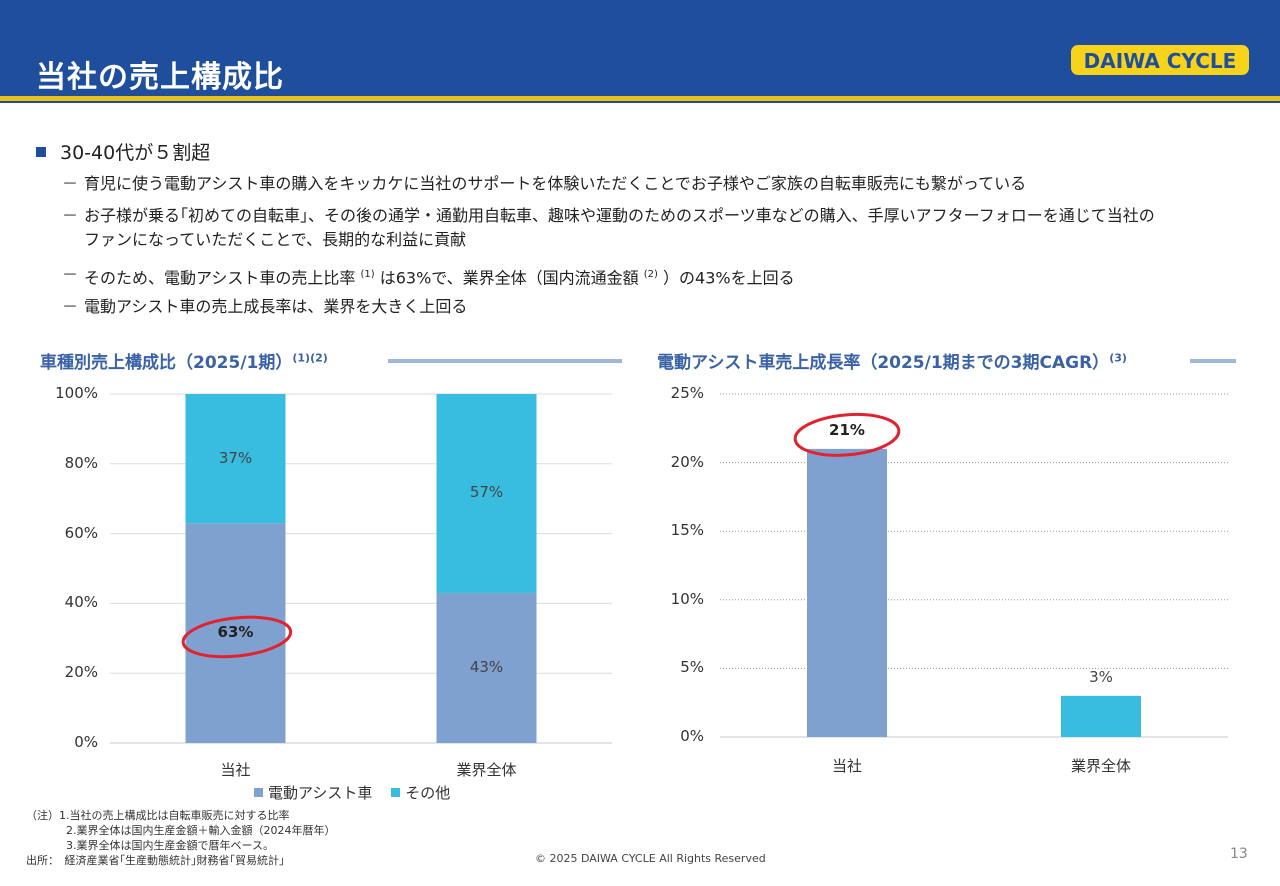  Describe the element at coordinates (367, 274) in the screenshot. I see `footnote-ref: (1)` at that location.